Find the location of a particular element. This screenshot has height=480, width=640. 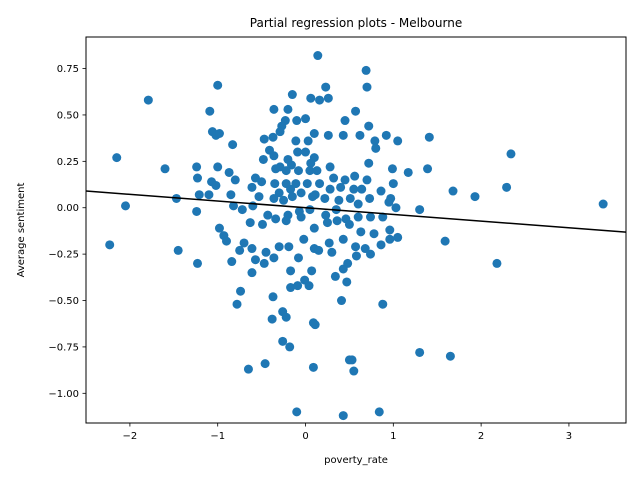

x-tick-label: 0 is located at coordinates (305, 436).